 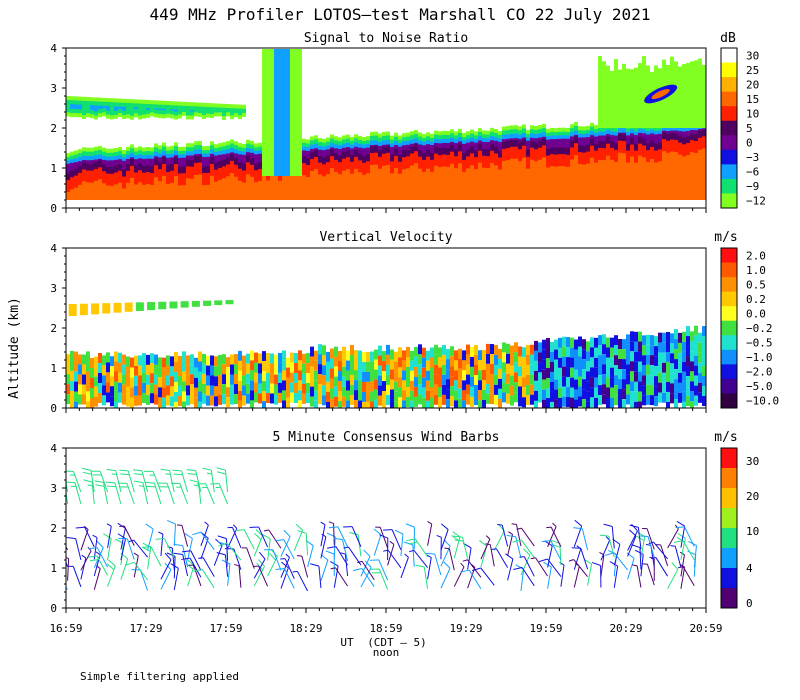 I want to click on colorbar-label: 4, so click(x=749, y=568).